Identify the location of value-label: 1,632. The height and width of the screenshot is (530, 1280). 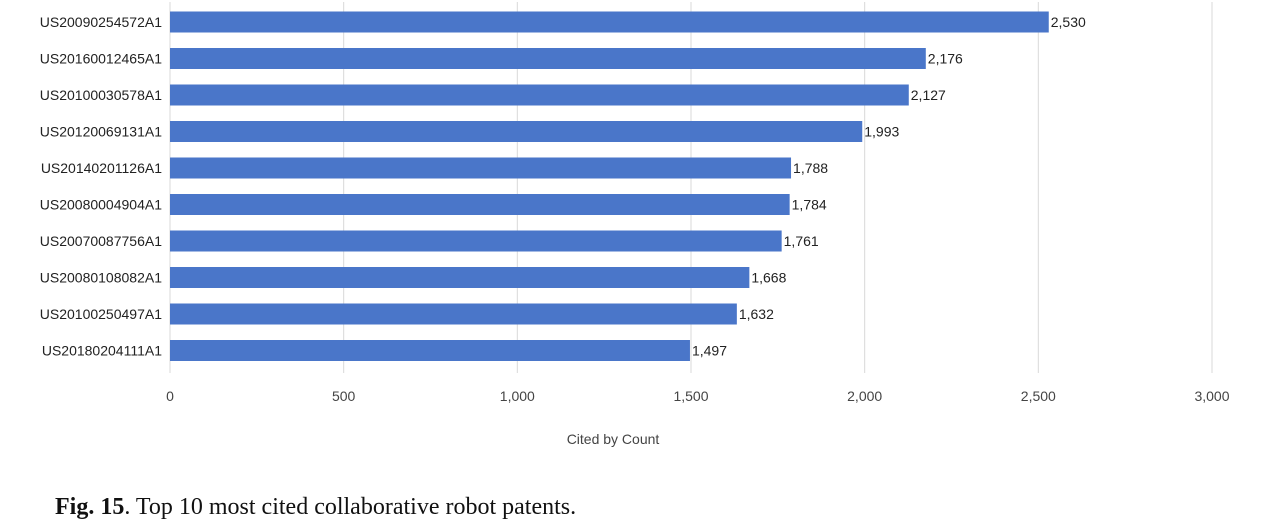
(756, 314).